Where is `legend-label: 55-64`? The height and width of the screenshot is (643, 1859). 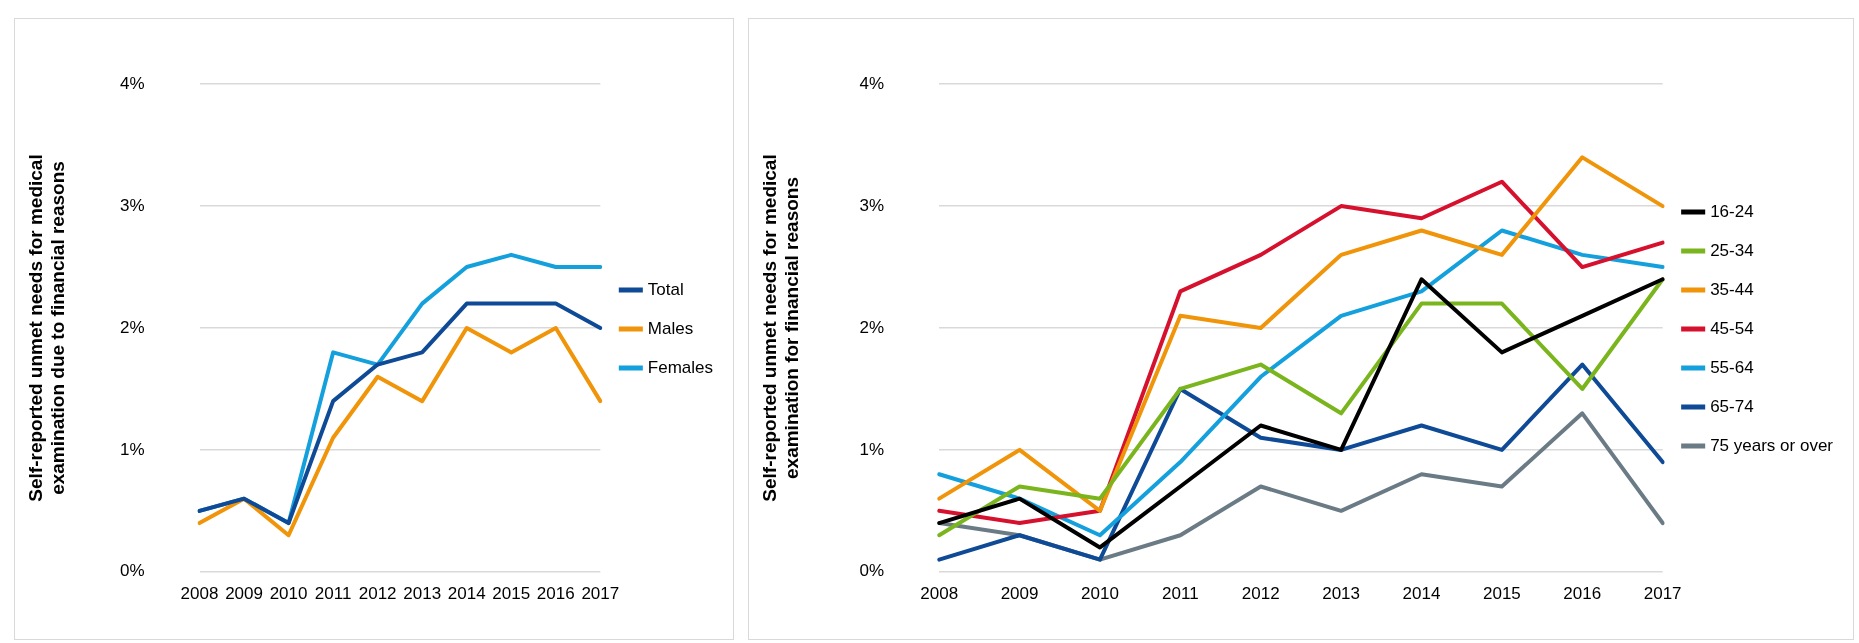
legend-label: 55-64 is located at coordinates (1732, 367).